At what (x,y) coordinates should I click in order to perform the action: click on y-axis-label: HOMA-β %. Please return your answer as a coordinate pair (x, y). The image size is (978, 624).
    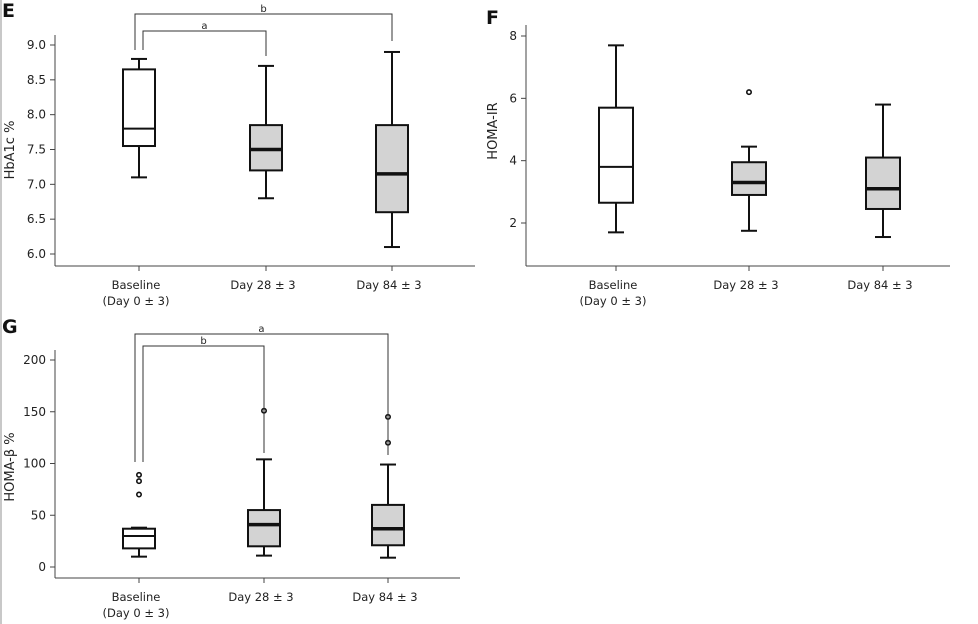
    Looking at the image, I should click on (10, 466).